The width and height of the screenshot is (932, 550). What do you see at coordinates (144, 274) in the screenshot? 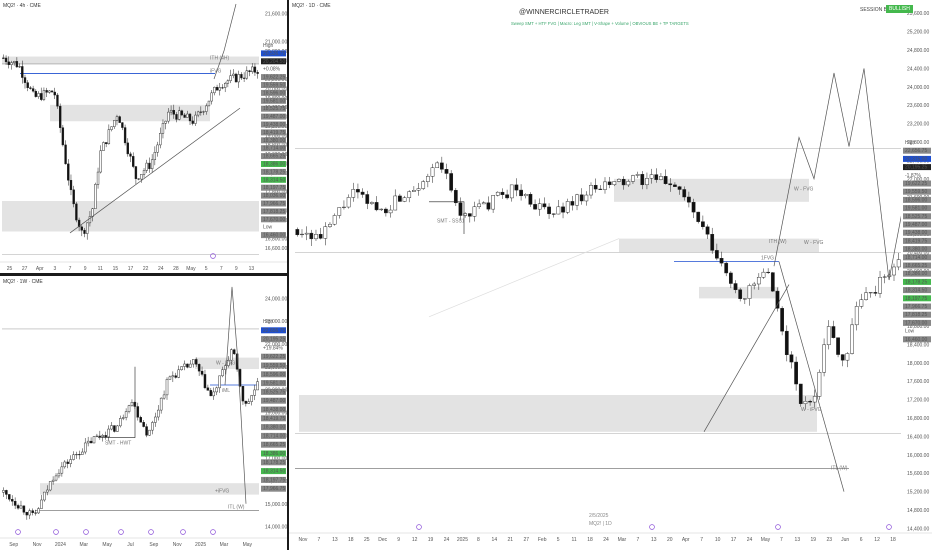
I see `pane-divider-horizontal` at bounding box center [144, 274].